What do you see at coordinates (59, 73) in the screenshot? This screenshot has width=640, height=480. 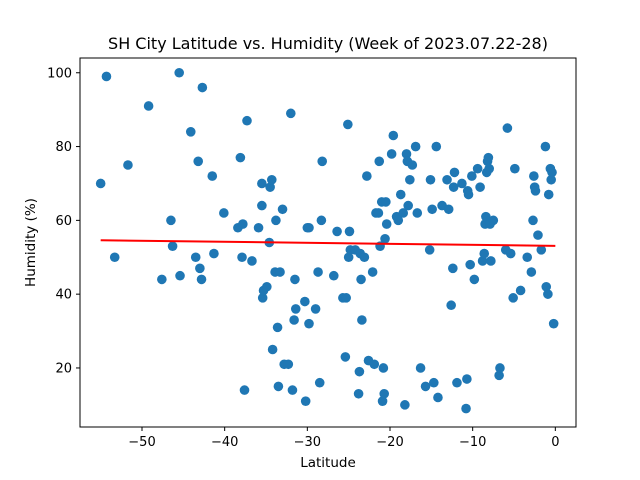 I see `y-tick-label: 100` at bounding box center [59, 73].